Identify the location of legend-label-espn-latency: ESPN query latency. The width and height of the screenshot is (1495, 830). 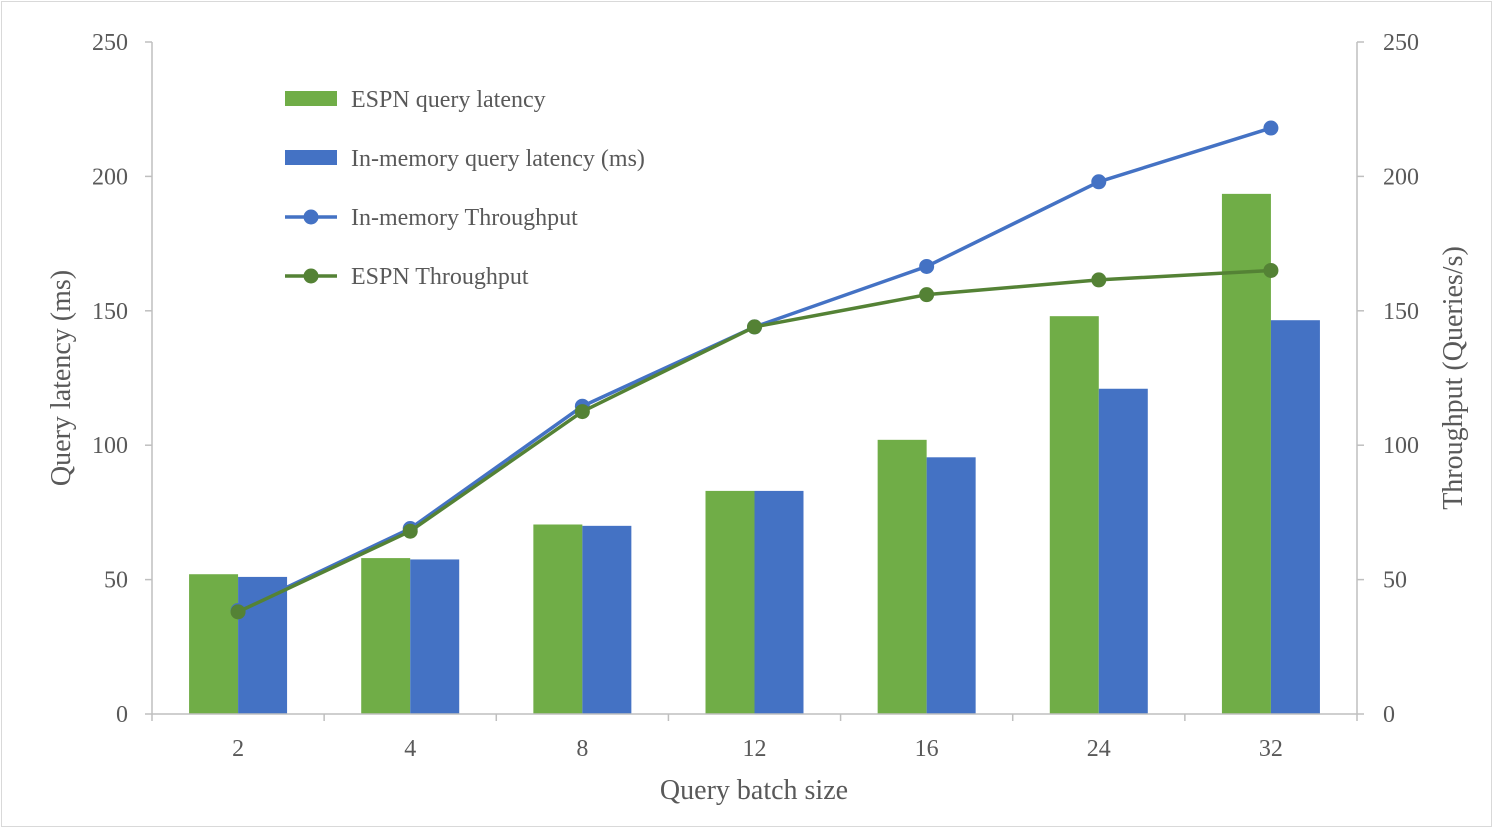
(448, 100).